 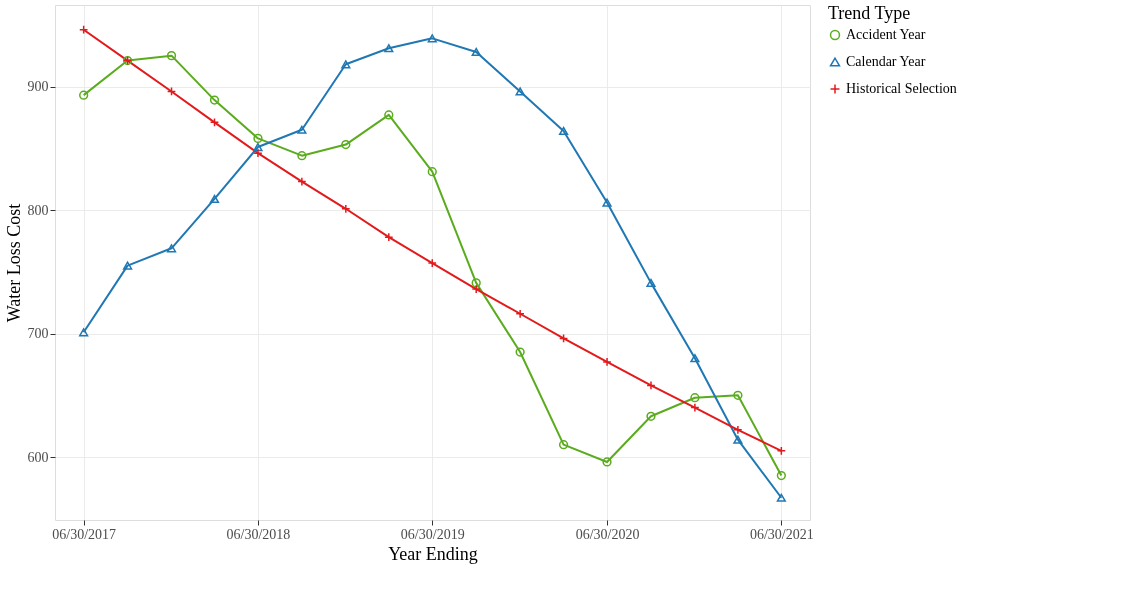 I want to click on legend-label: Accident Year, so click(x=886, y=34).